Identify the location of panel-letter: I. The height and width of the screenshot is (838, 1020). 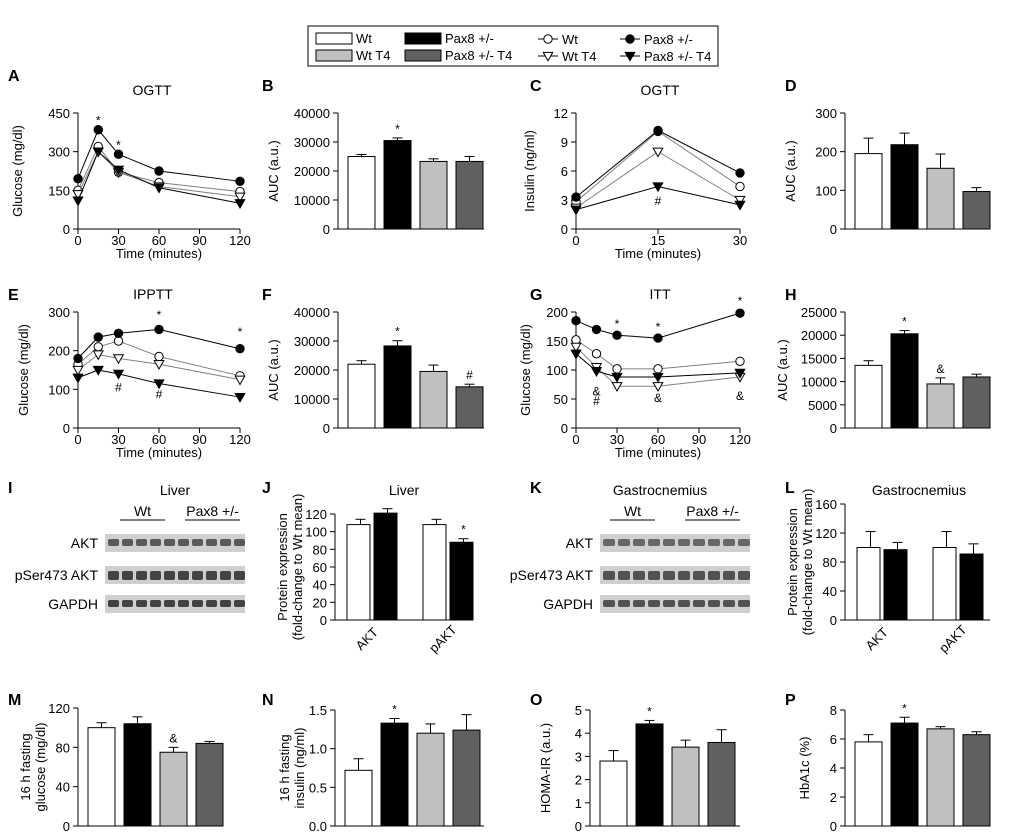
(10, 488).